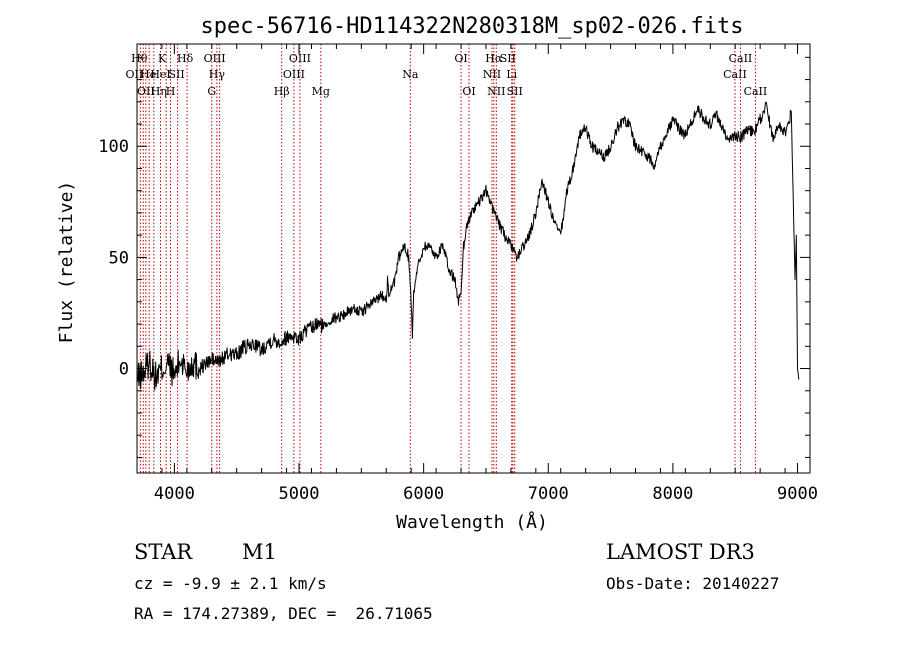 The image size is (900, 649). What do you see at coordinates (185, 58) in the screenshot?
I see `line-label-9: Hδ` at bounding box center [185, 58].